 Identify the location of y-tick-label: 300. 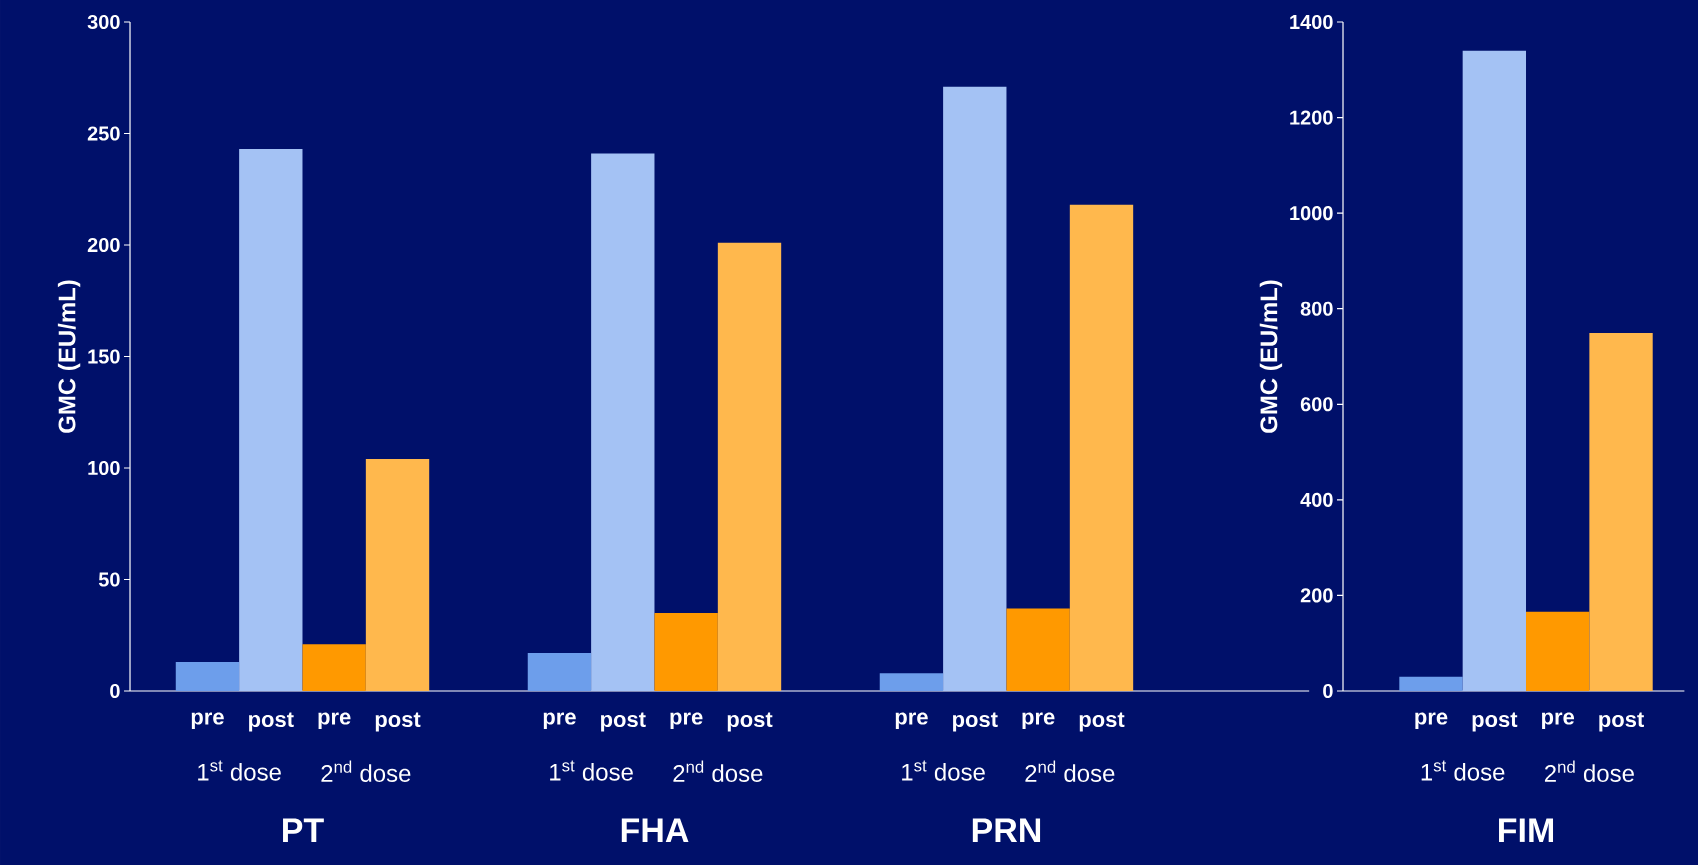
(103, 22).